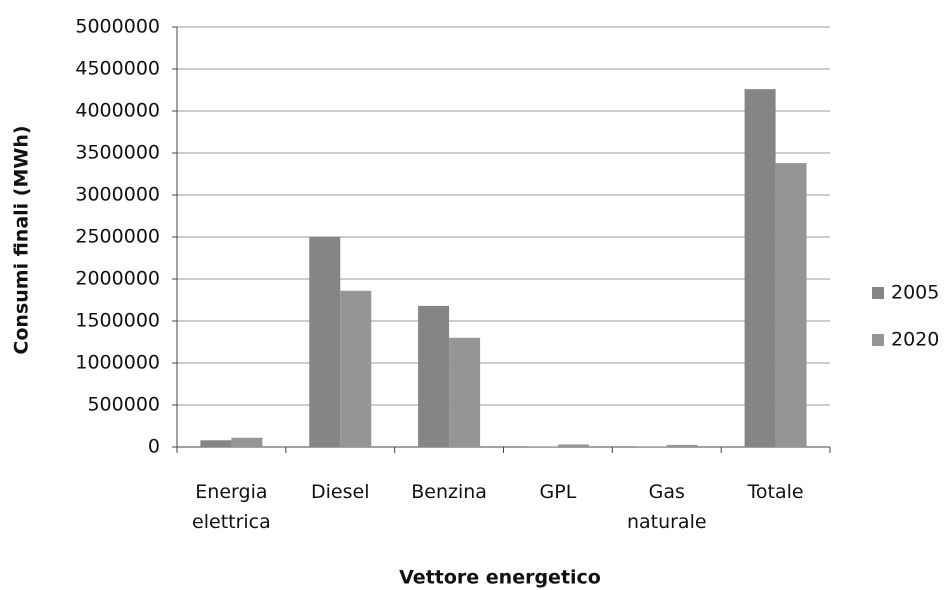 This screenshot has width=952, height=590. Describe the element at coordinates (123, 405) in the screenshot. I see `y-tick-label: 500000` at that location.